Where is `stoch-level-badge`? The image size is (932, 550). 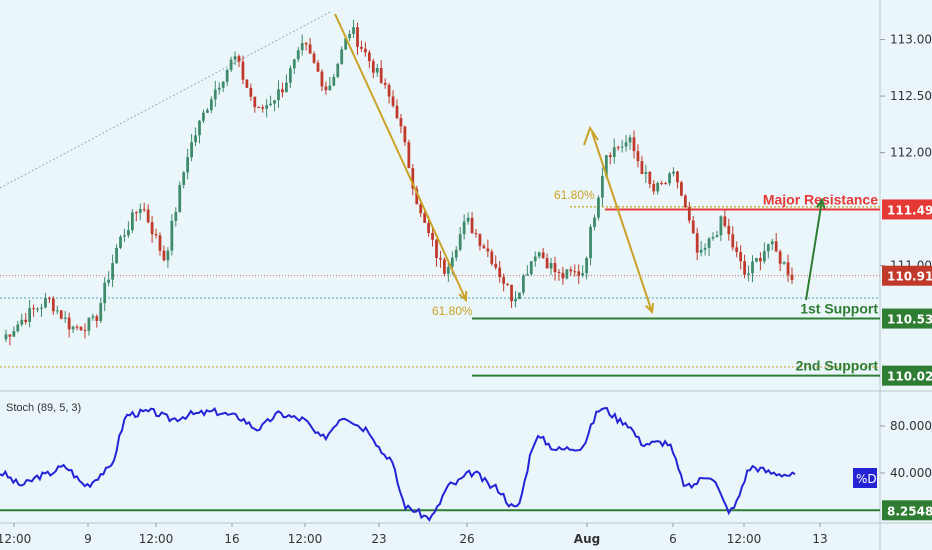
stoch-level-badge is located at coordinates (907, 510).